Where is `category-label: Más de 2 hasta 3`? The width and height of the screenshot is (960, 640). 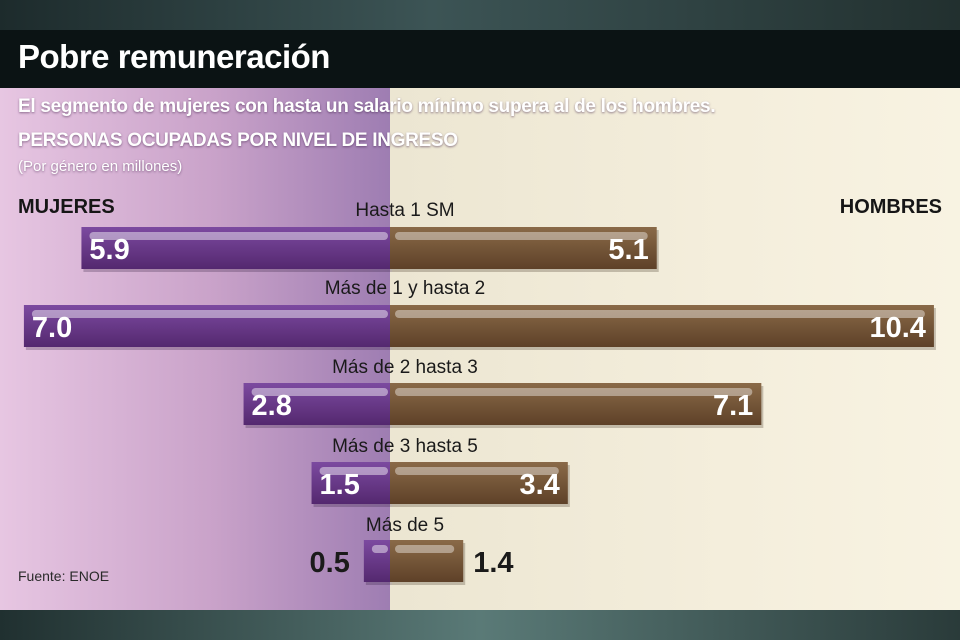 category-label: Más de 2 hasta 3 is located at coordinates (405, 367).